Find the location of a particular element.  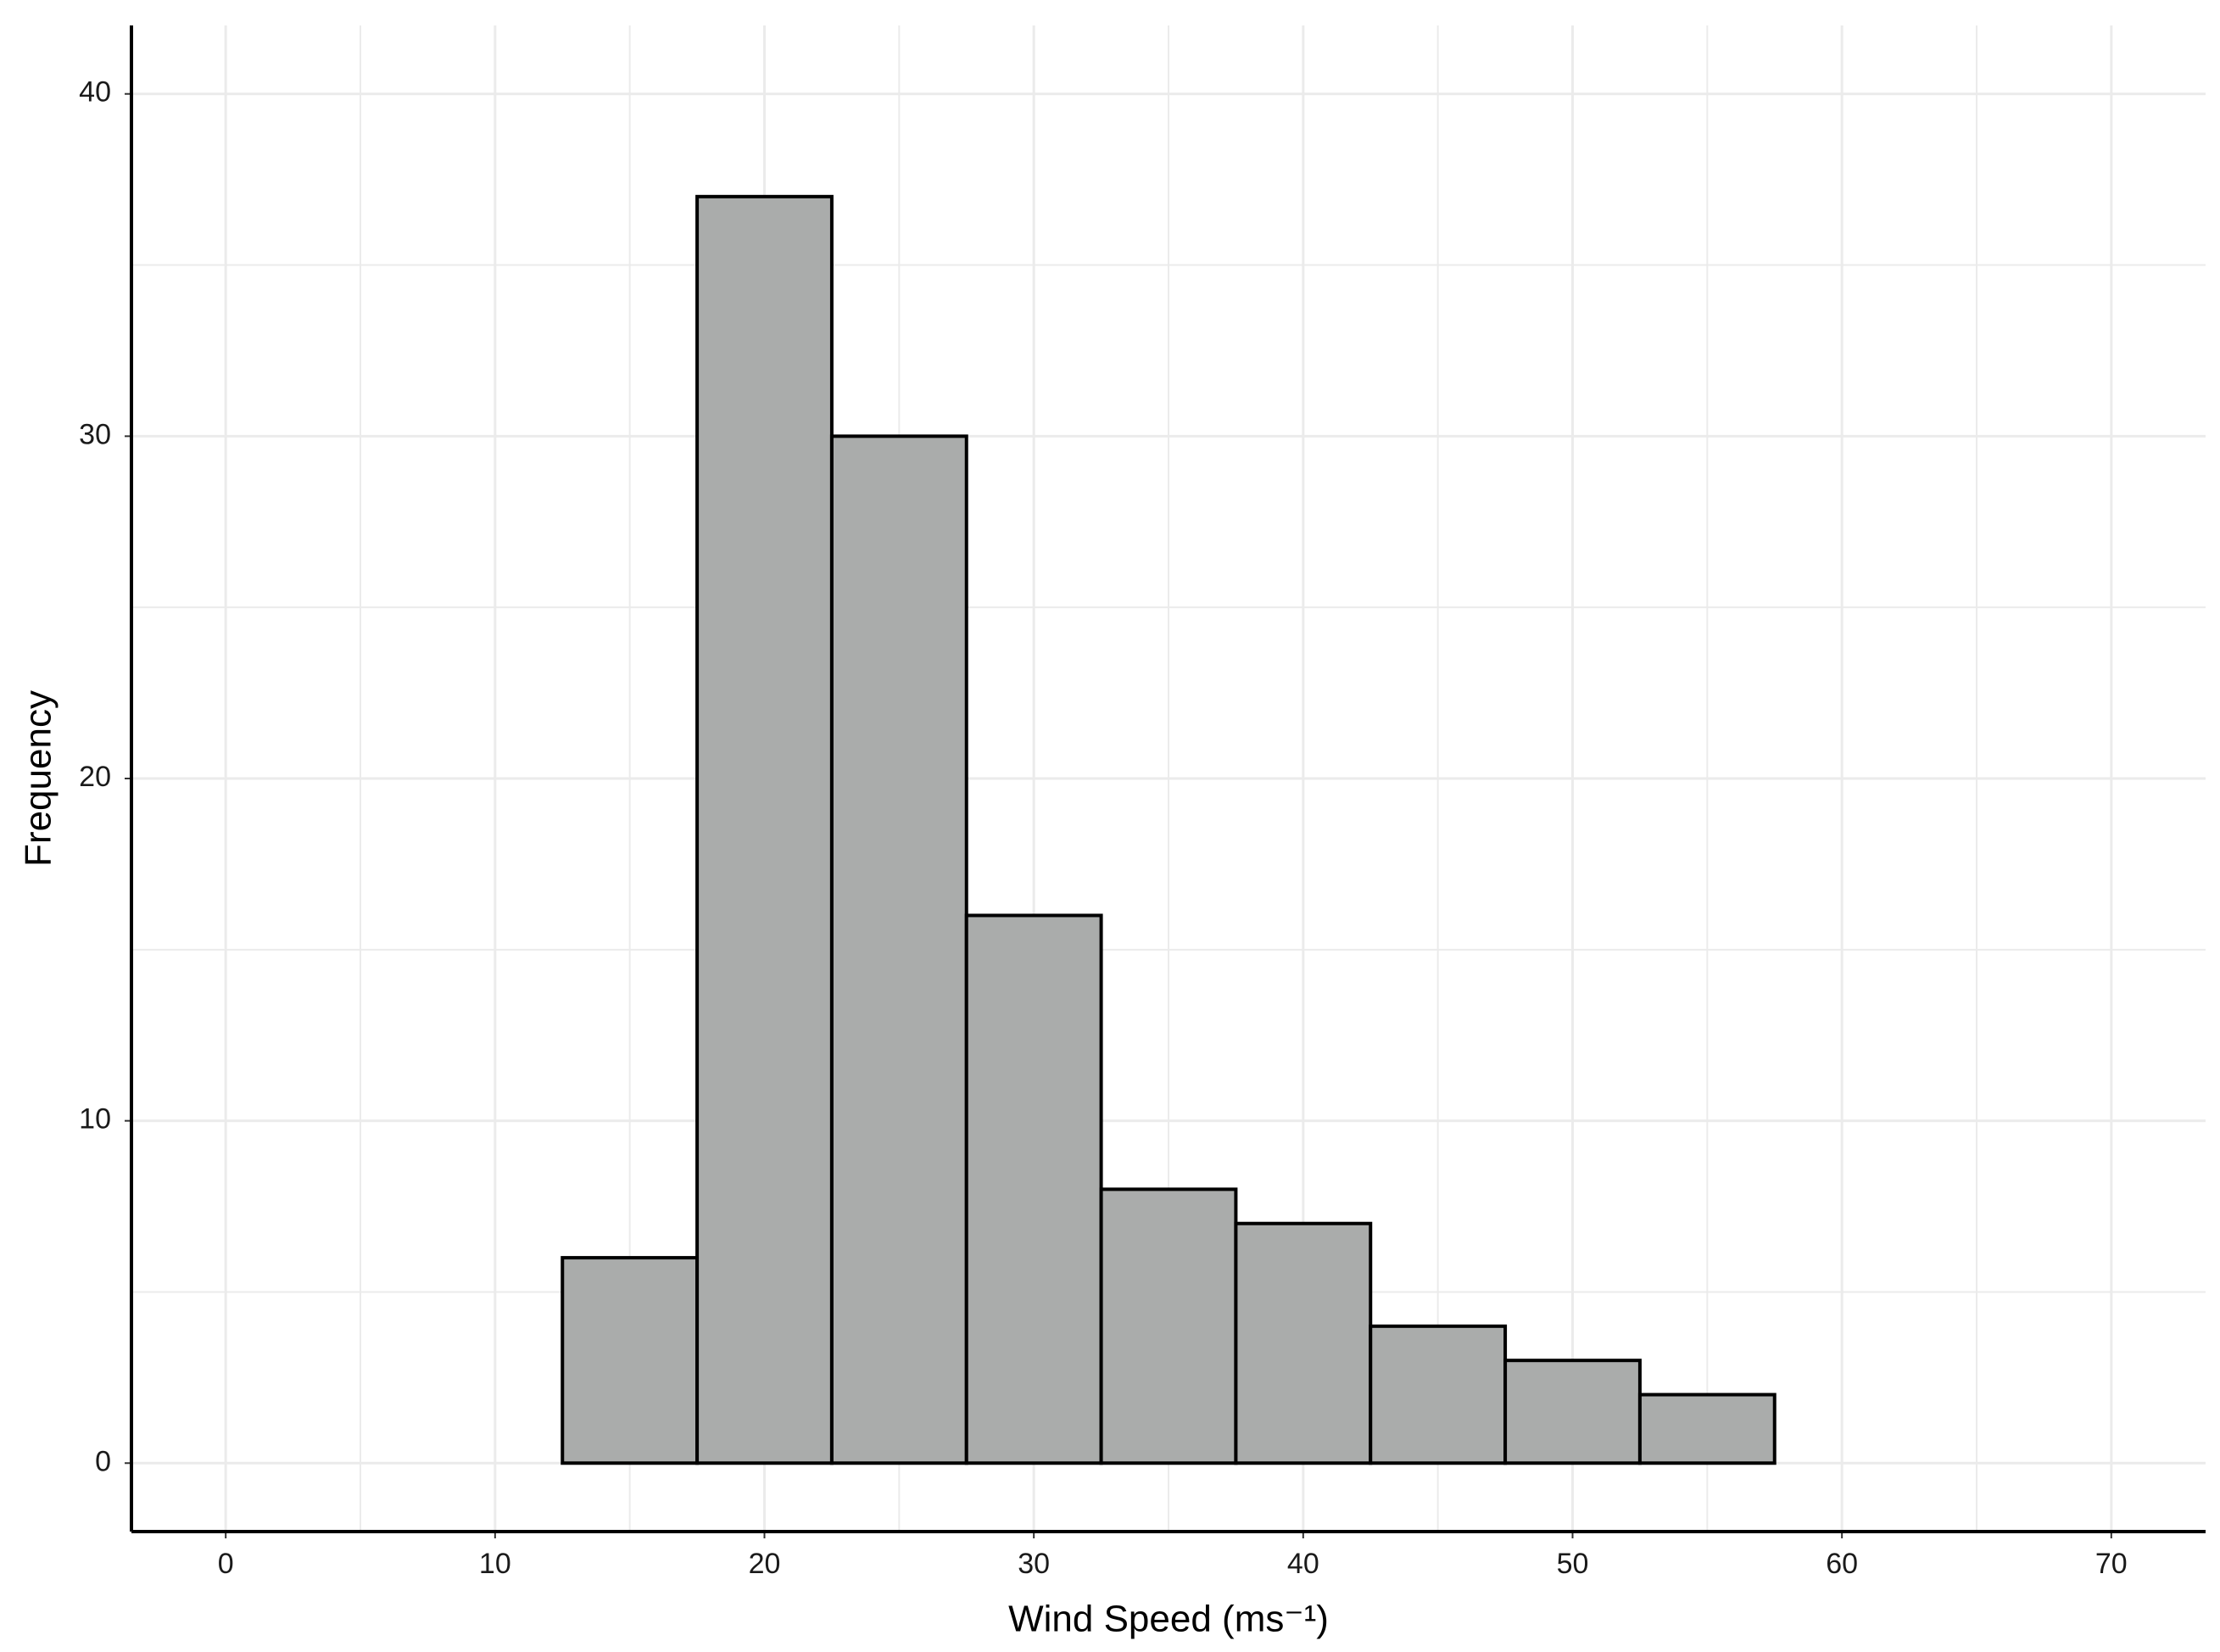

y-tick-label: 20 is located at coordinates (95, 777).